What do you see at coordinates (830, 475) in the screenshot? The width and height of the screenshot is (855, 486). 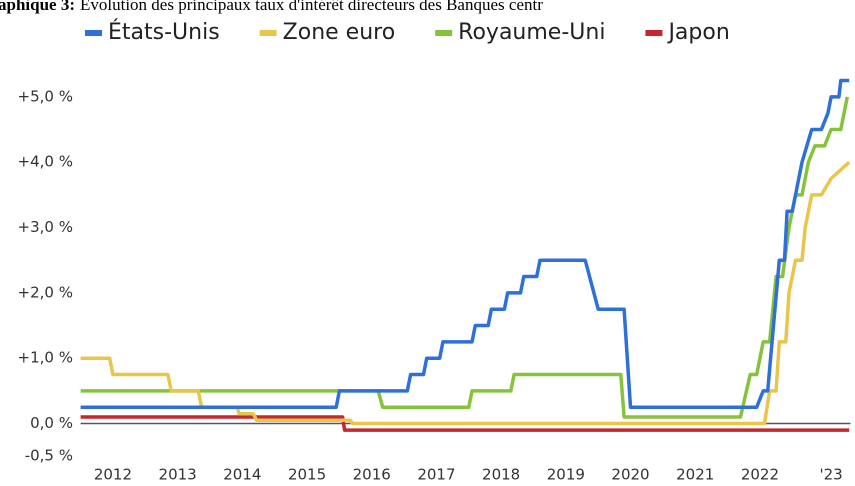 I see `x-tick-label: '23` at bounding box center [830, 475].